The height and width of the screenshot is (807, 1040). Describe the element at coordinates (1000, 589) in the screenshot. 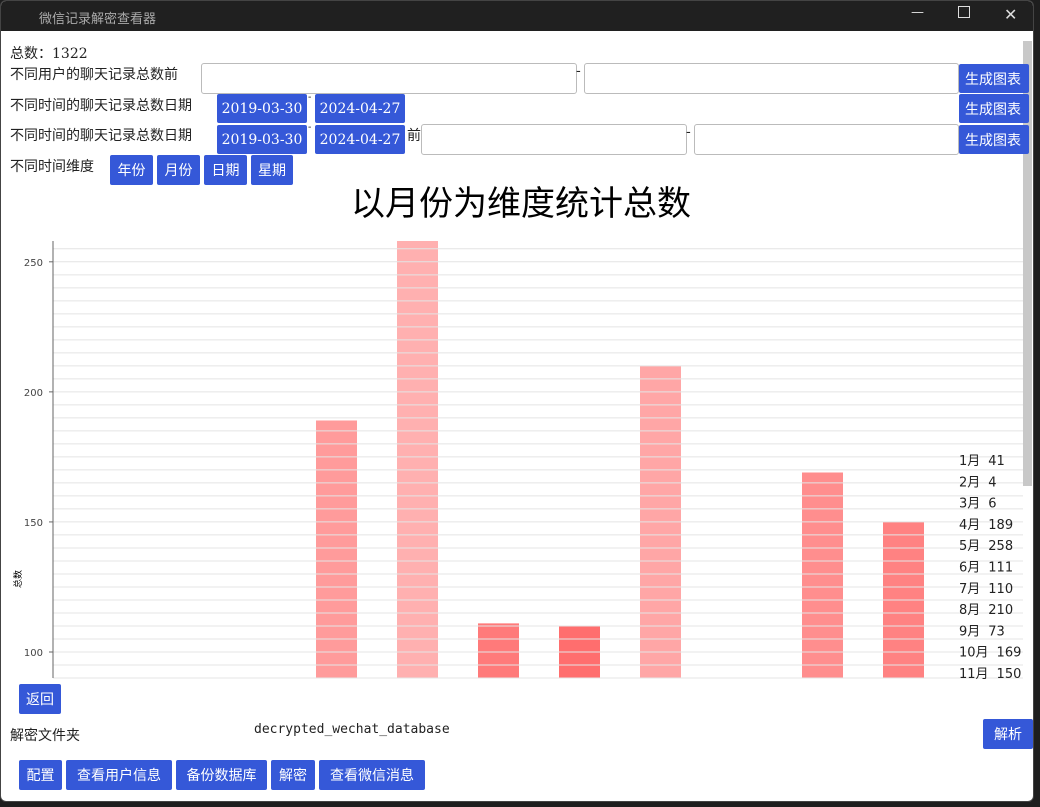

I see `legend-value: 110` at that location.